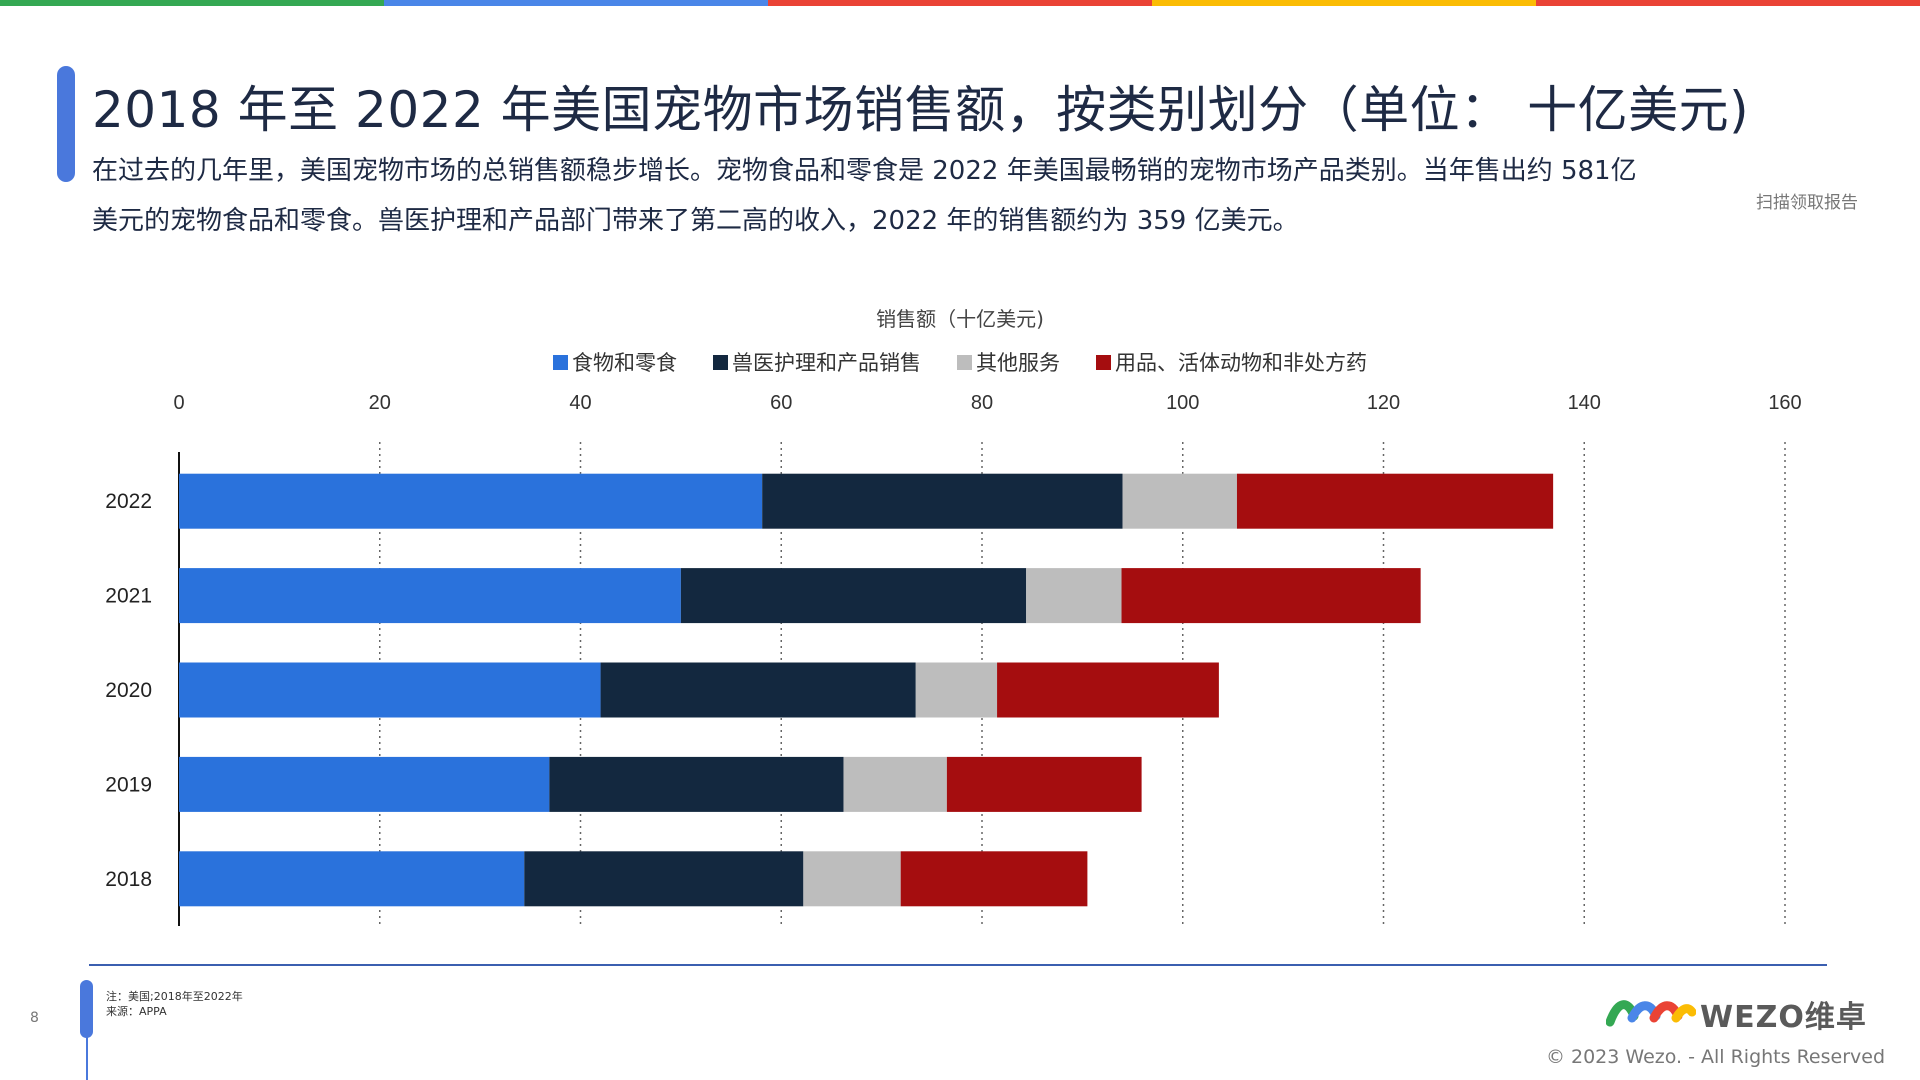 Image resolution: width=1920 pixels, height=1080 pixels. I want to click on y-tick-label: 2019, so click(128, 784).